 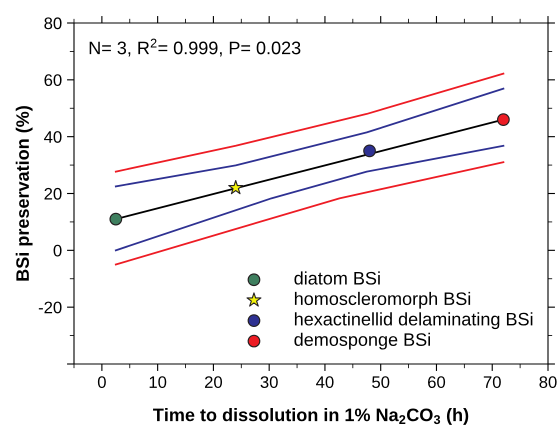 I want to click on y-tick-label: 60, so click(x=53, y=80).